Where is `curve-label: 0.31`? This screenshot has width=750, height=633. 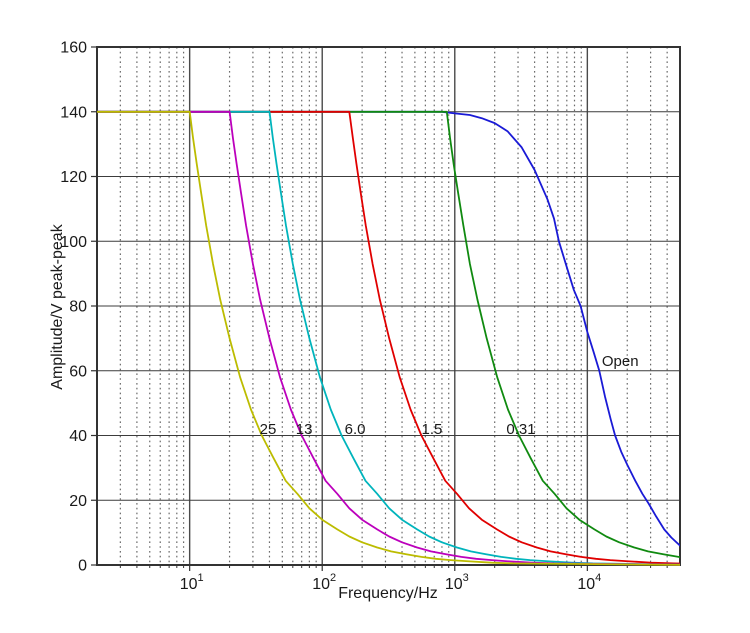
curve-label: 0.31 is located at coordinates (520, 429).